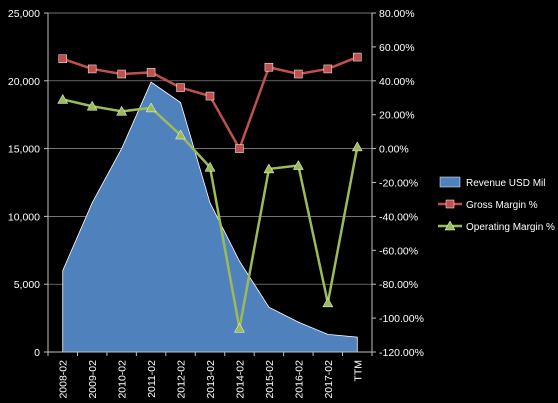 The image size is (558, 403). What do you see at coordinates (152, 379) in the screenshot?
I see `x-tick-label-3: 2011-02` at bounding box center [152, 379].